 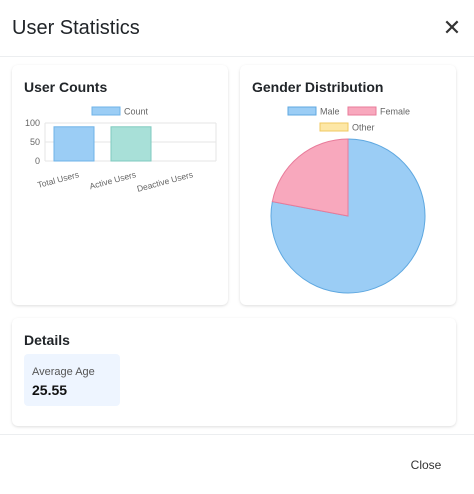 I want to click on bar-legend: Count, so click(x=120, y=111).